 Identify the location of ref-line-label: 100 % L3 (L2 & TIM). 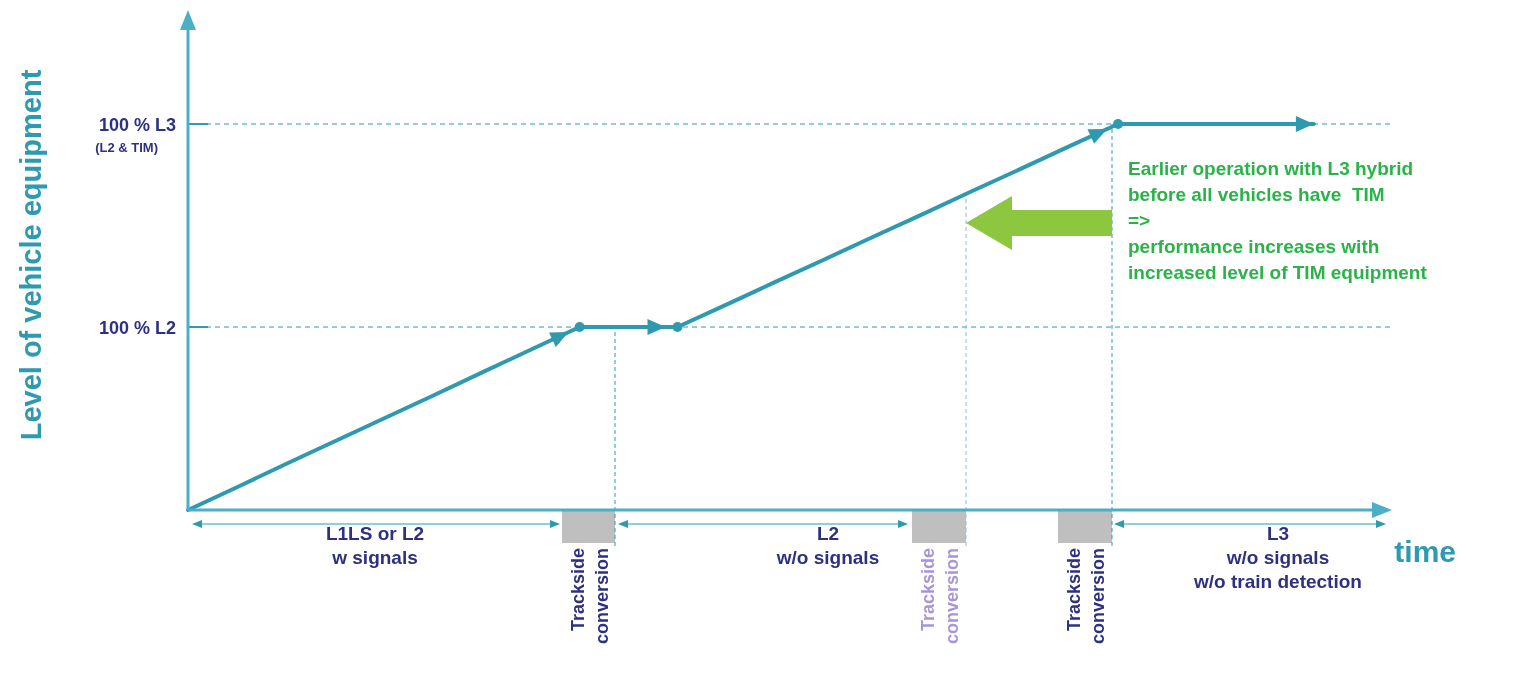
(135, 135).